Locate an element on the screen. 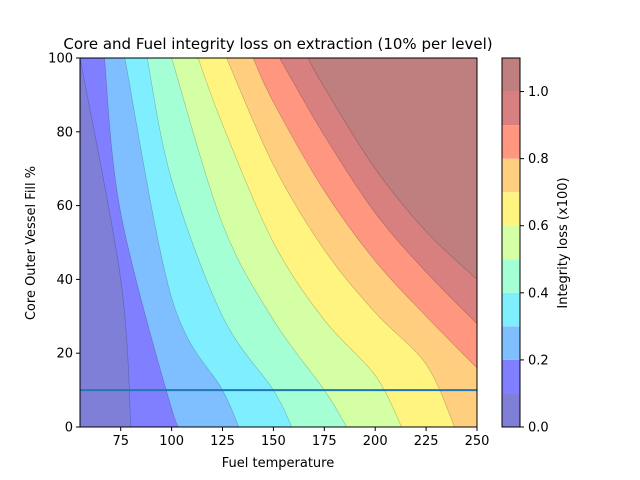  x-tick-label: 225 is located at coordinates (426, 441).